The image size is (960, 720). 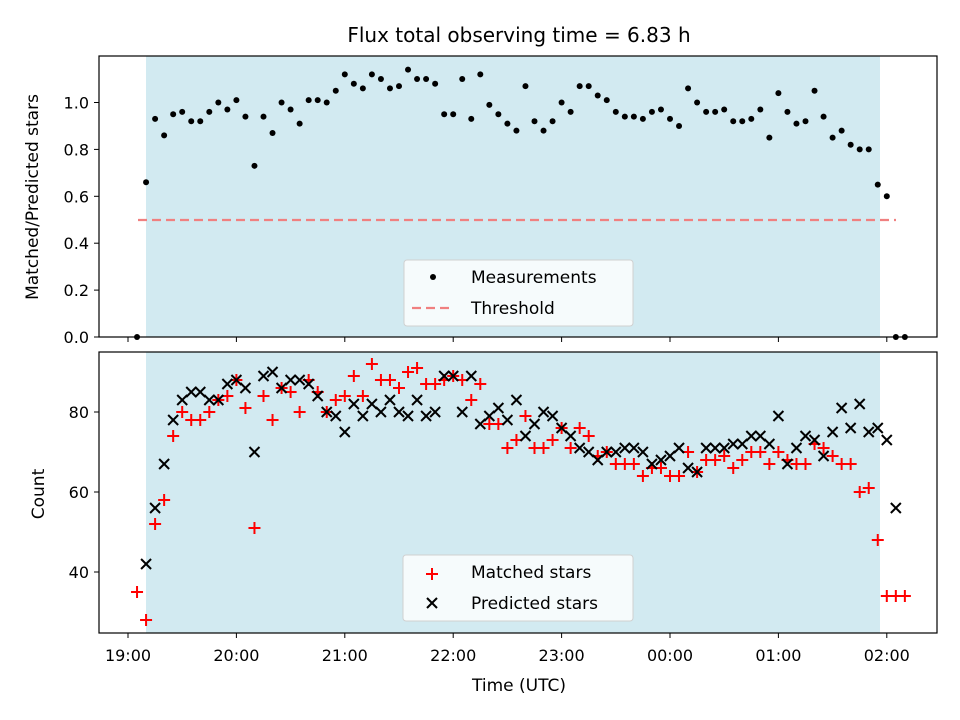 I want to click on legend-threshold-label: Threshold, so click(x=512, y=309).